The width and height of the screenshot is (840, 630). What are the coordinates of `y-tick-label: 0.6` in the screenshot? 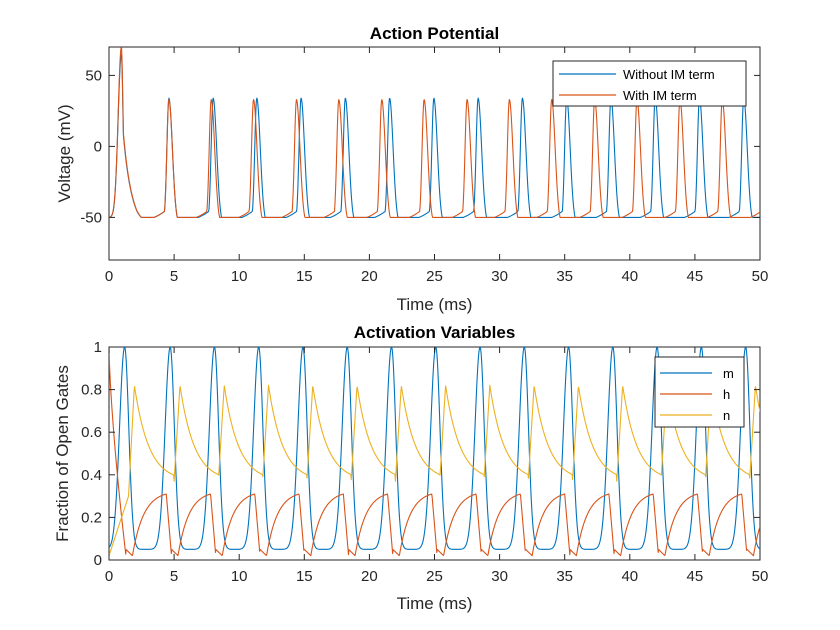 It's located at (91, 432).